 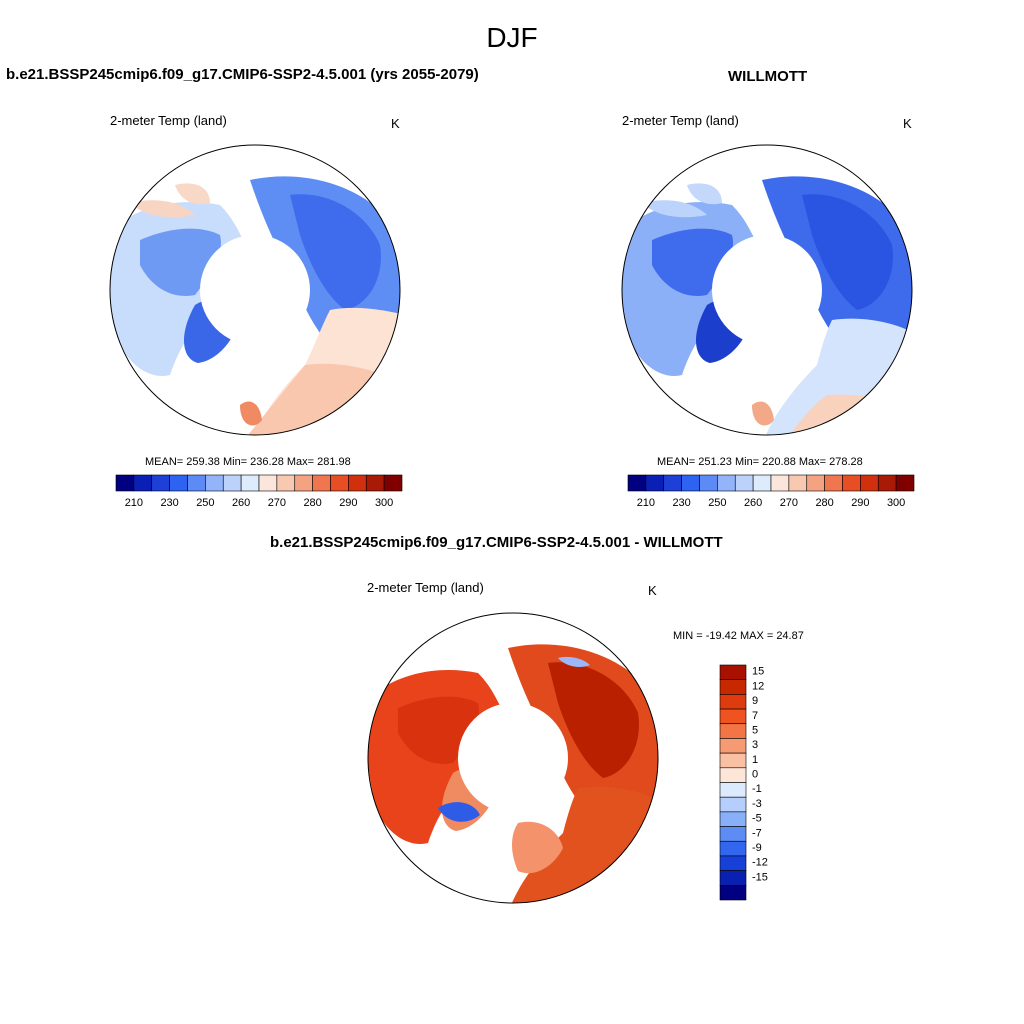 What do you see at coordinates (757, 789) in the screenshot?
I see `colorbar-tick-label: -1` at bounding box center [757, 789].